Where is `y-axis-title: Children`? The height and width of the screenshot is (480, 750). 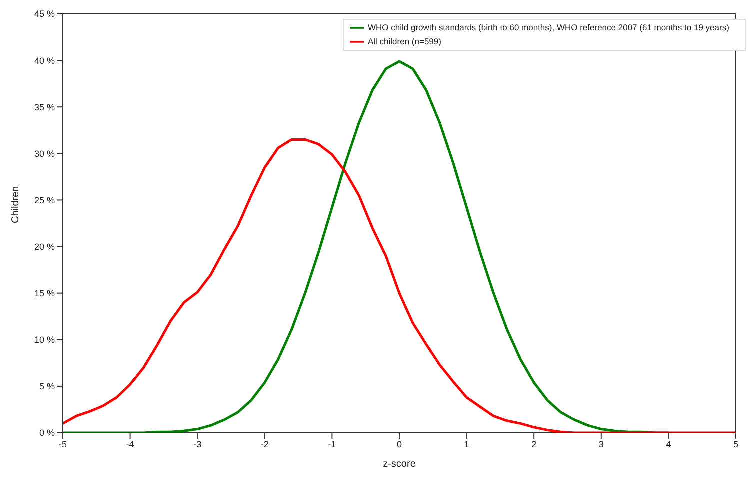 y-axis-title: Children is located at coordinates (16, 205).